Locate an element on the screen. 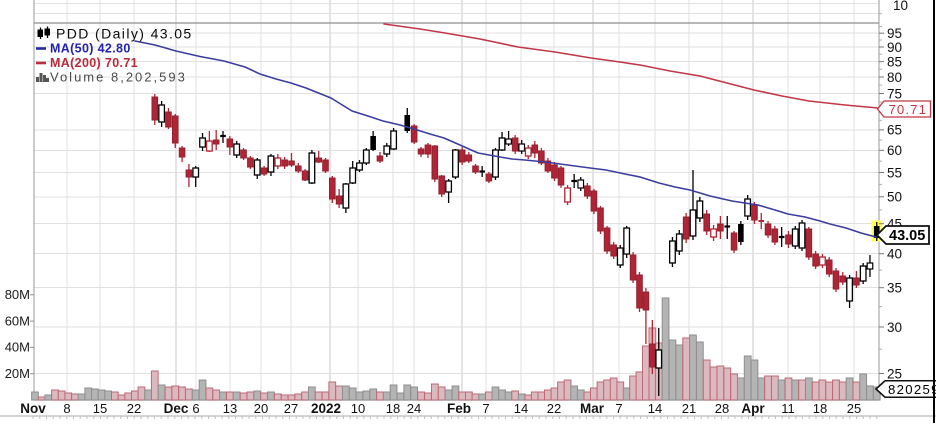 This screenshot has width=936, height=428. svg-text: Volume 8,202,593 is located at coordinates (118, 77).